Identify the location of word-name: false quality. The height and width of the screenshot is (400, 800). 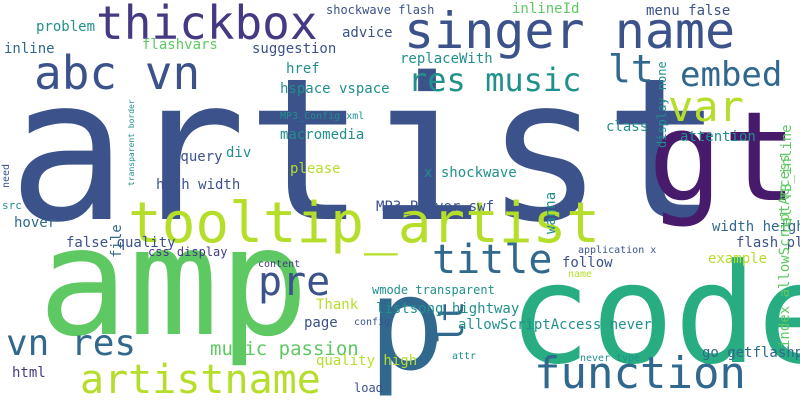
(121, 243).